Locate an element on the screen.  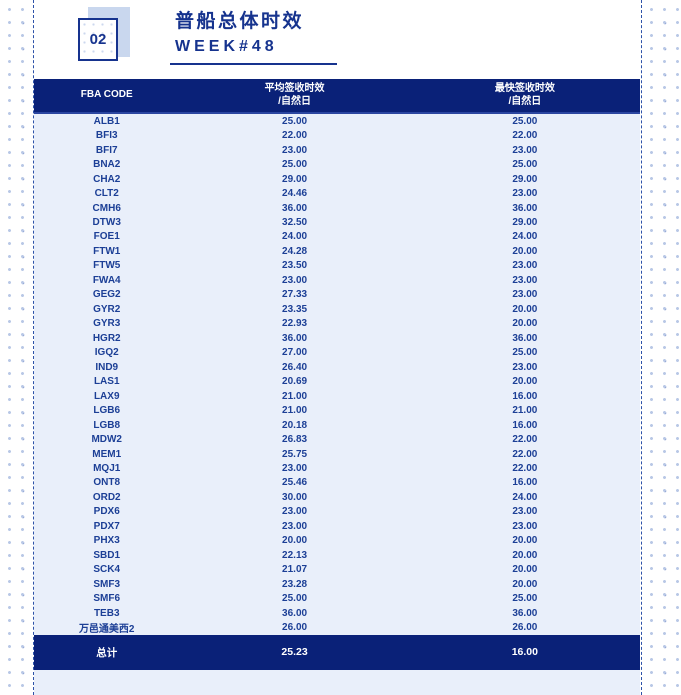
fba-code-cell: 万邑通美西2 is located at coordinates (106, 630).